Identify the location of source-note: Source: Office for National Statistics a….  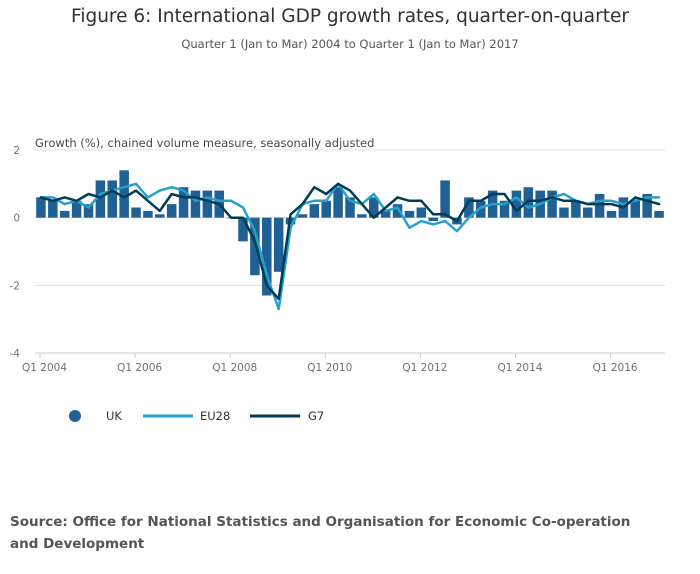
(320, 533).